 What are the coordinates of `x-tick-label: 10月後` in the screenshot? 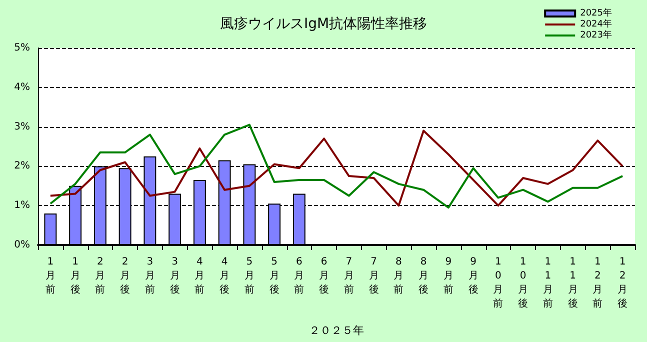 It's located at (523, 283).